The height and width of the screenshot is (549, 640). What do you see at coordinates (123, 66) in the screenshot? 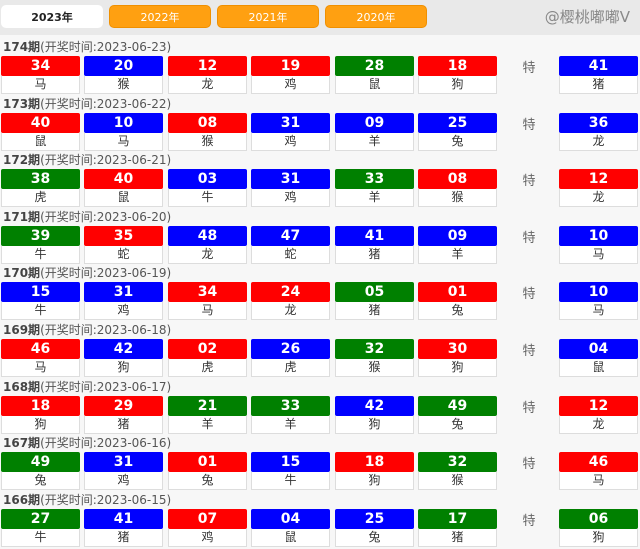
I see `ball-number: 20` at bounding box center [123, 66].